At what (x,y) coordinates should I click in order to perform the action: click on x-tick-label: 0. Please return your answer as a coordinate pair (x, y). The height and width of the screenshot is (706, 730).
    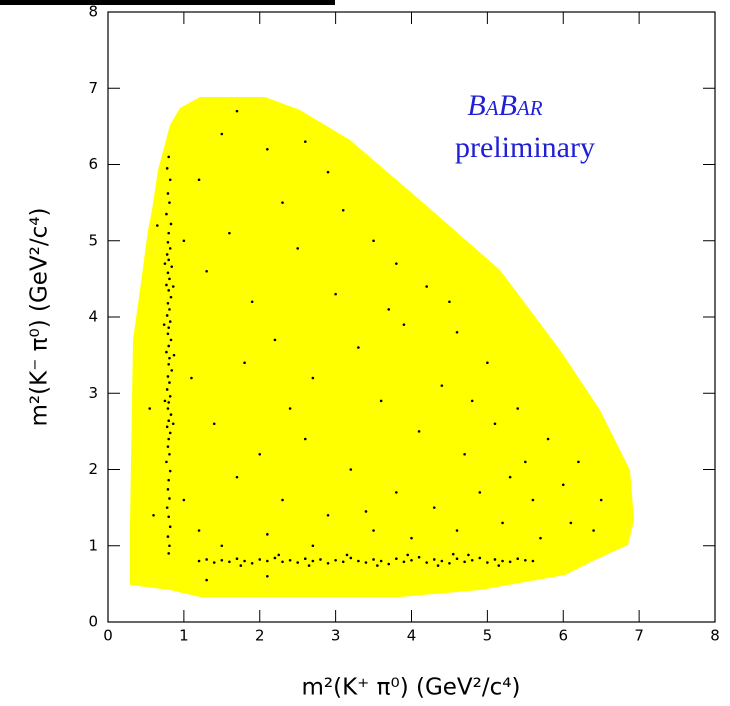
    Looking at the image, I should click on (108, 636).